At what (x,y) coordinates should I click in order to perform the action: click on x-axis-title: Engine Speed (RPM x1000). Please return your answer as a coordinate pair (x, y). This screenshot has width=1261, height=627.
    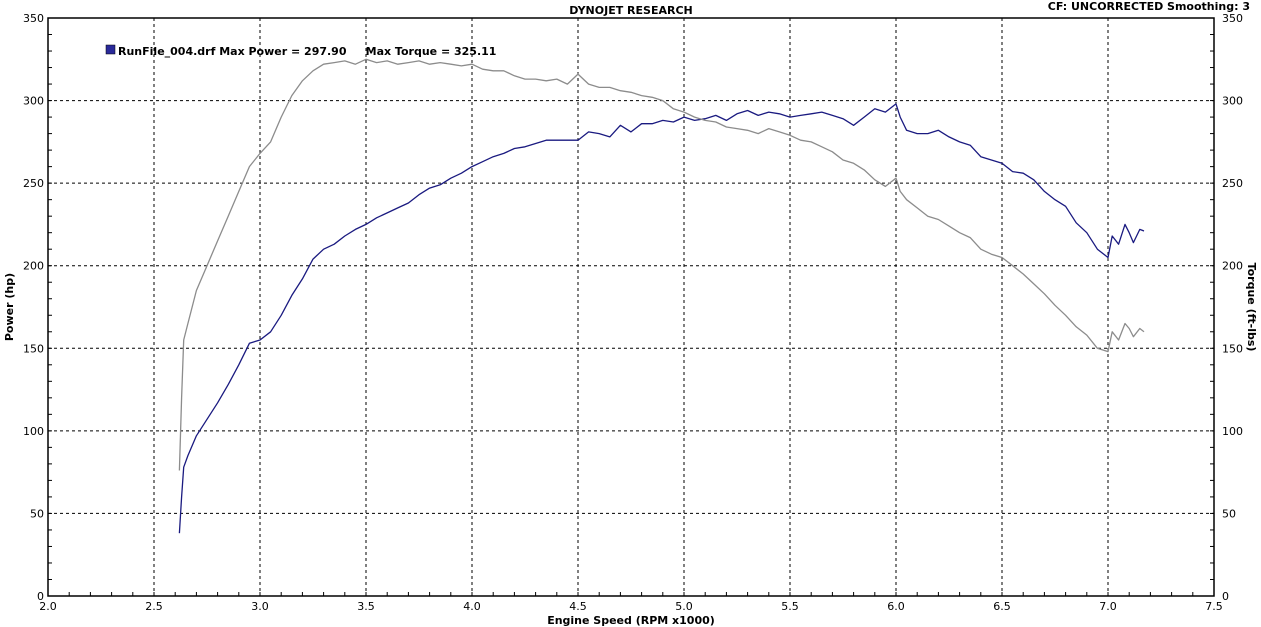
    Looking at the image, I should click on (631, 620).